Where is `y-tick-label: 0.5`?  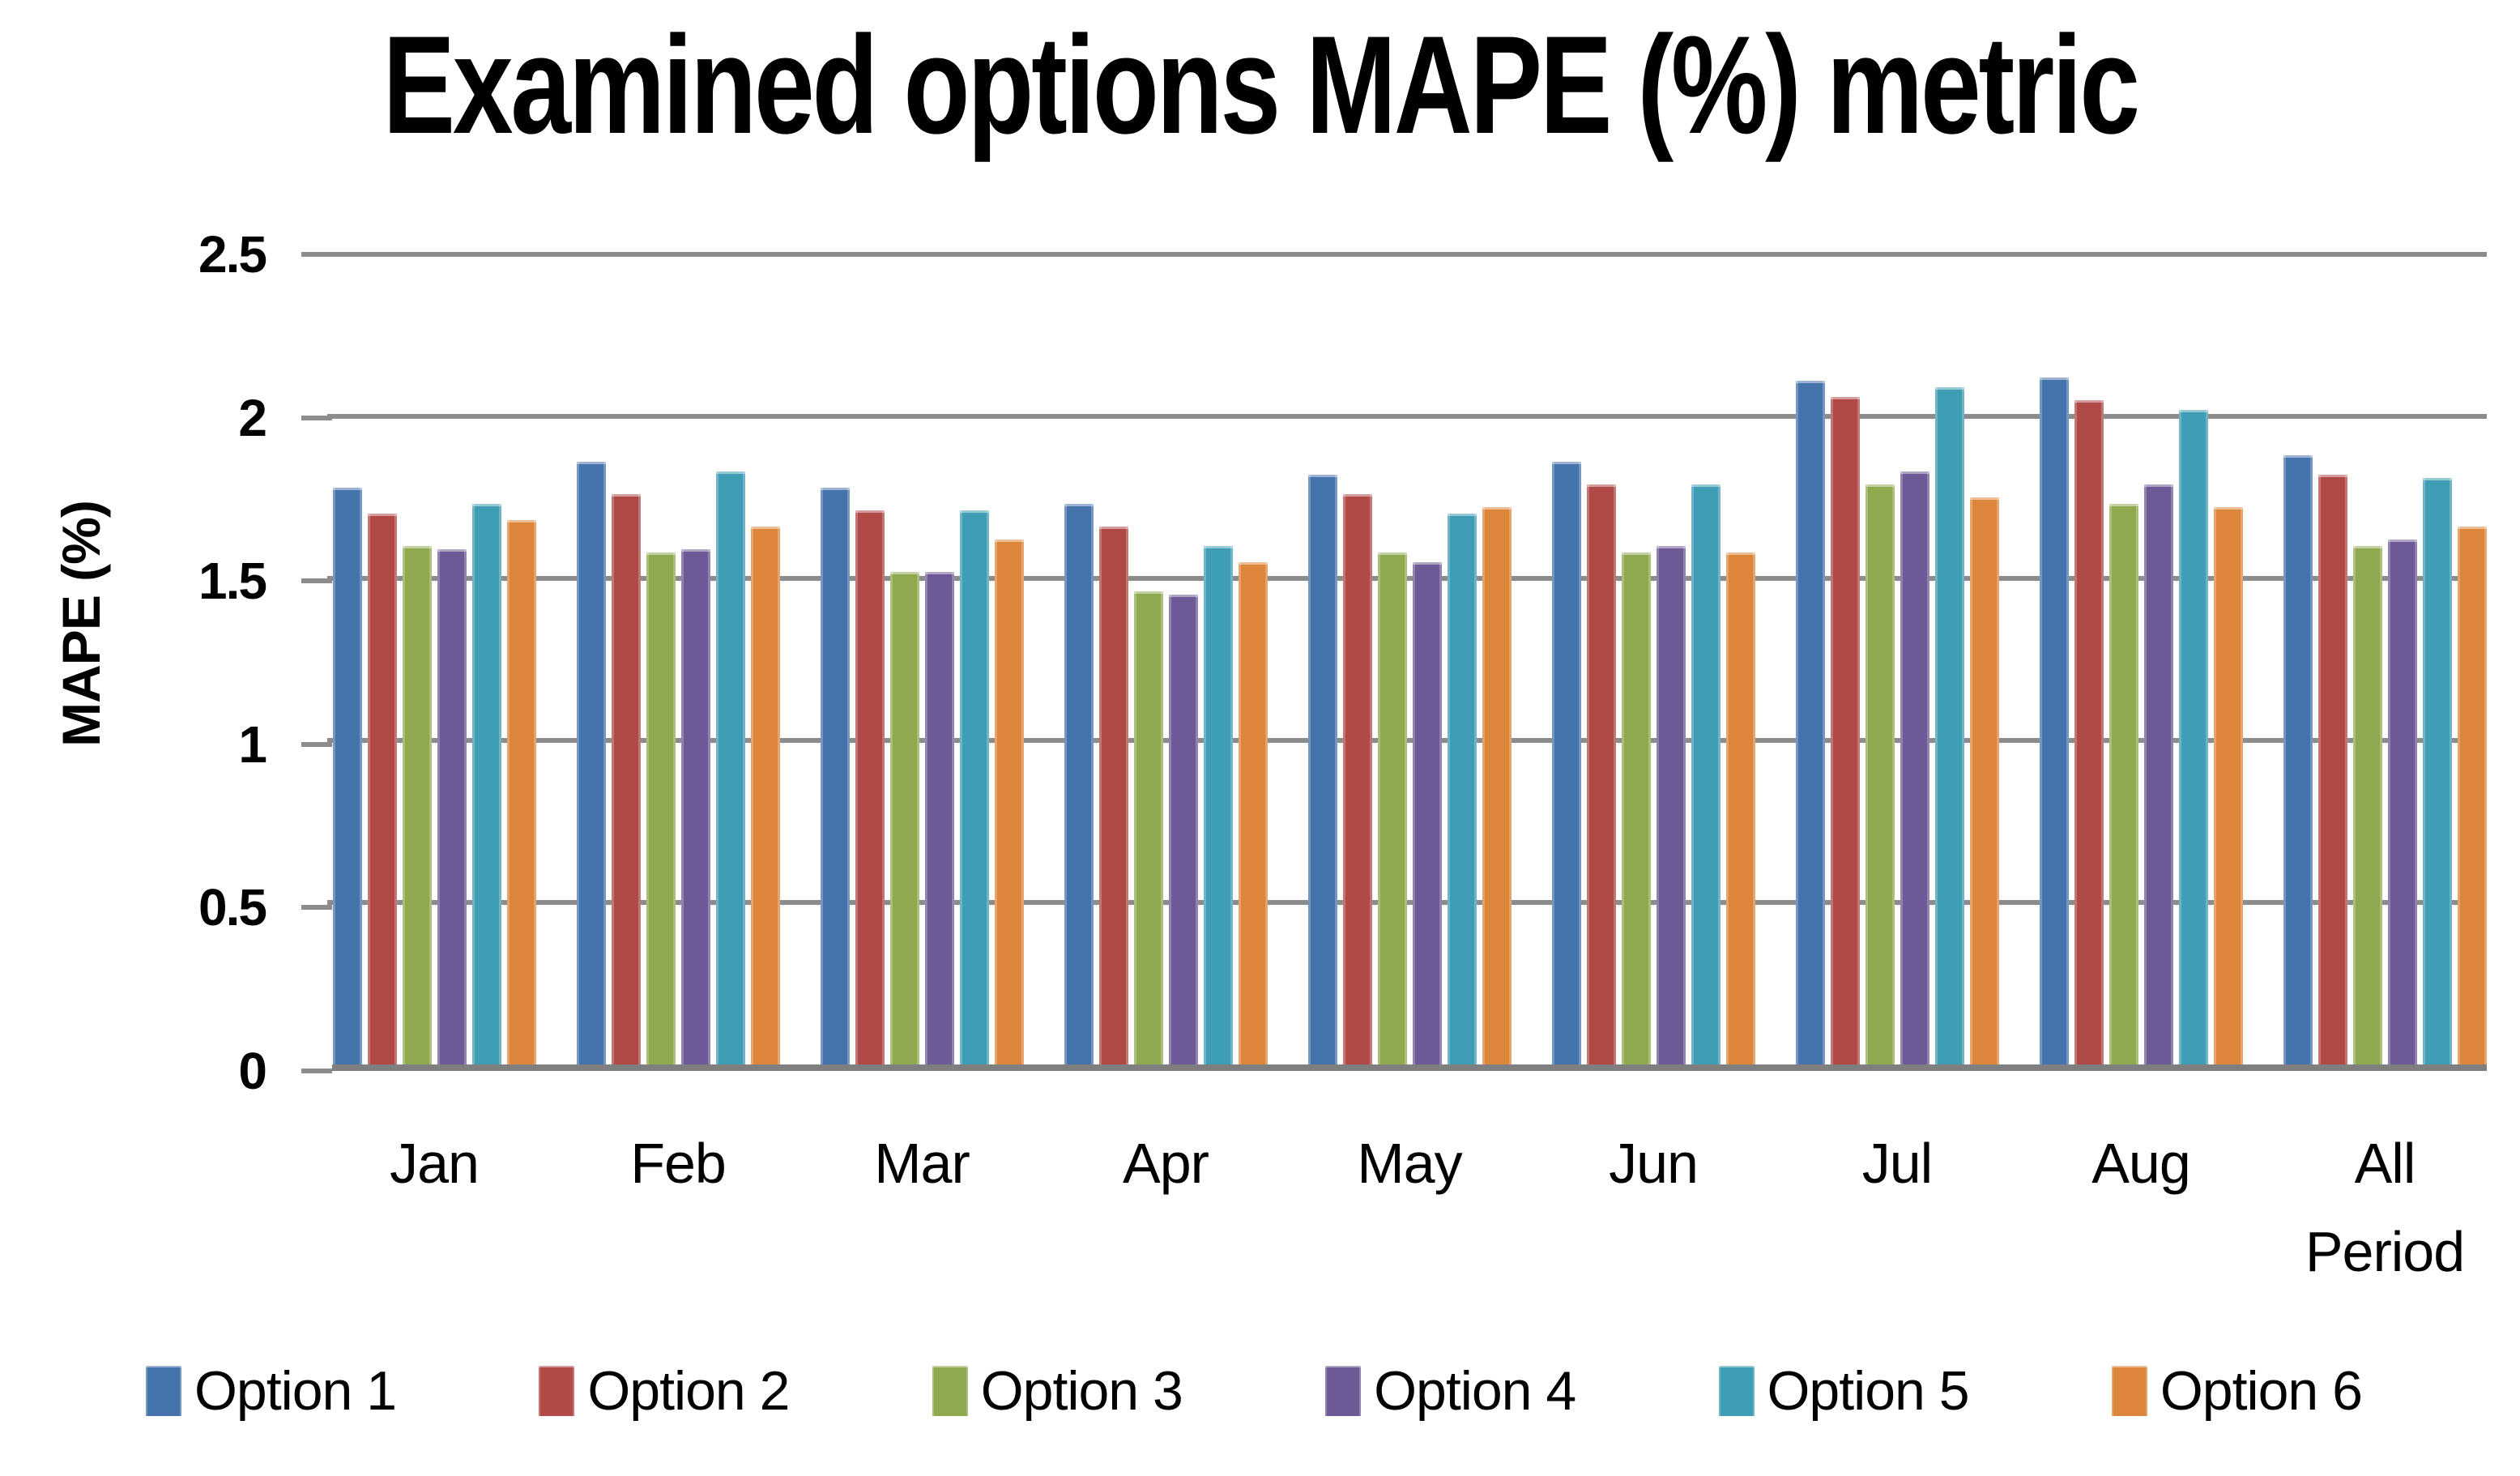 y-tick-label: 0.5 is located at coordinates (232, 907).